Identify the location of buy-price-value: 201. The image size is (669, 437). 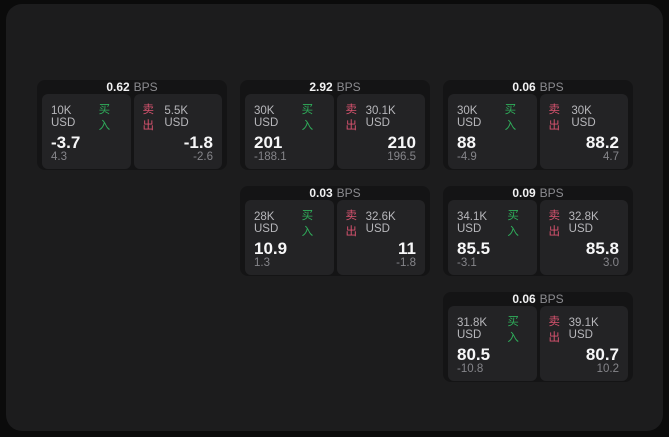
(268, 142).